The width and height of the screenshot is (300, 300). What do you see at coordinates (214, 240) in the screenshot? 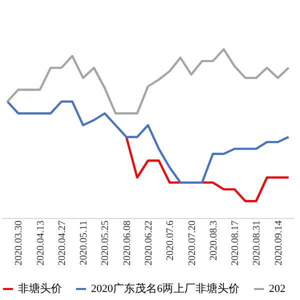
I see `x-tick-label: 2020.08.3` at bounding box center [214, 240].